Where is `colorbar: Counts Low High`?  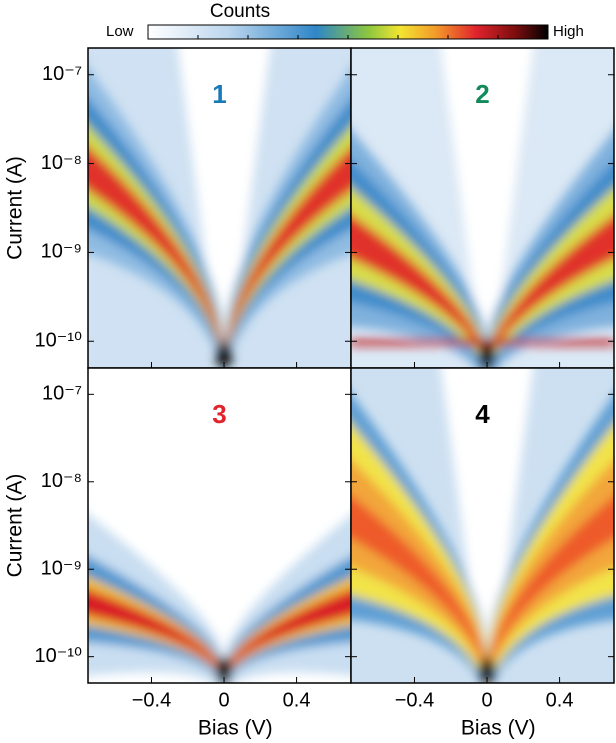
colorbar: Counts Low High is located at coordinates (345, 20).